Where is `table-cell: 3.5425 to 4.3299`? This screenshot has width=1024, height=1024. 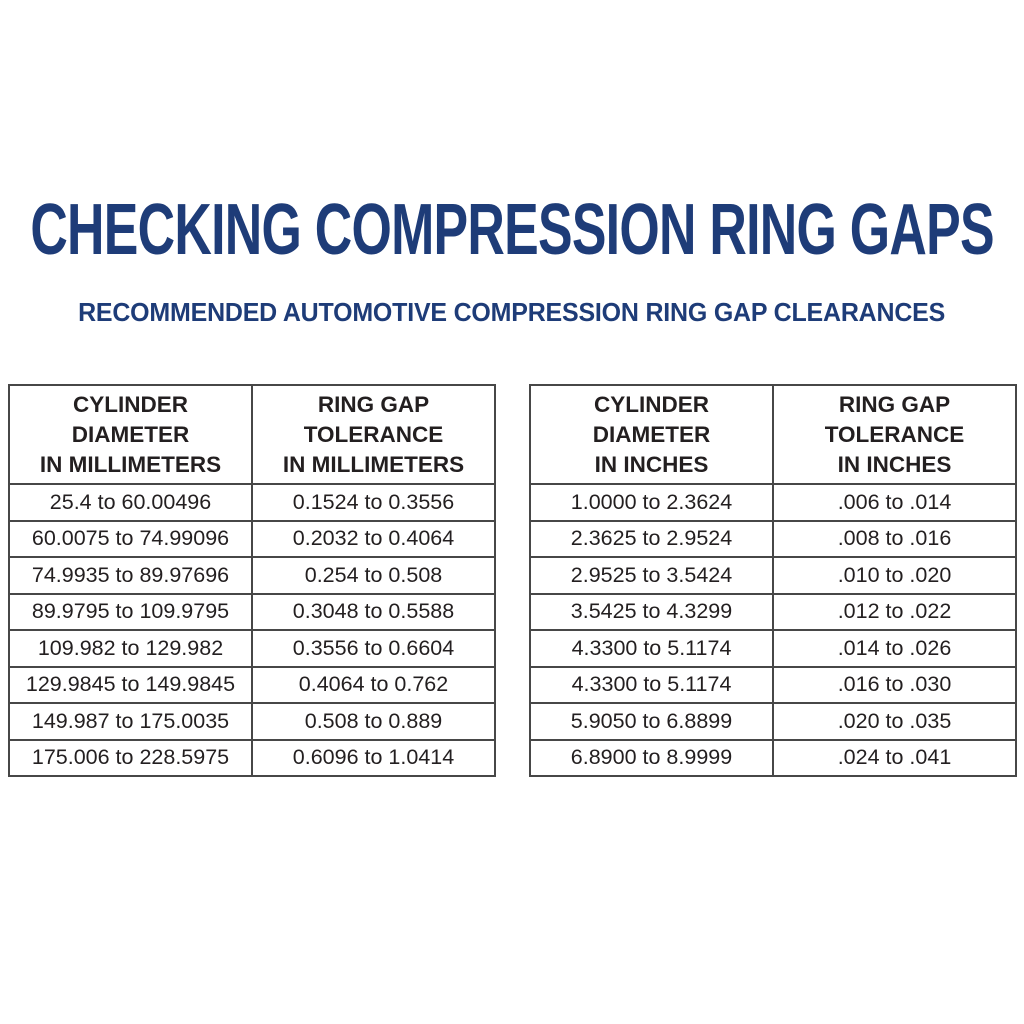 table-cell: 3.5425 to 4.3299 is located at coordinates (651, 611).